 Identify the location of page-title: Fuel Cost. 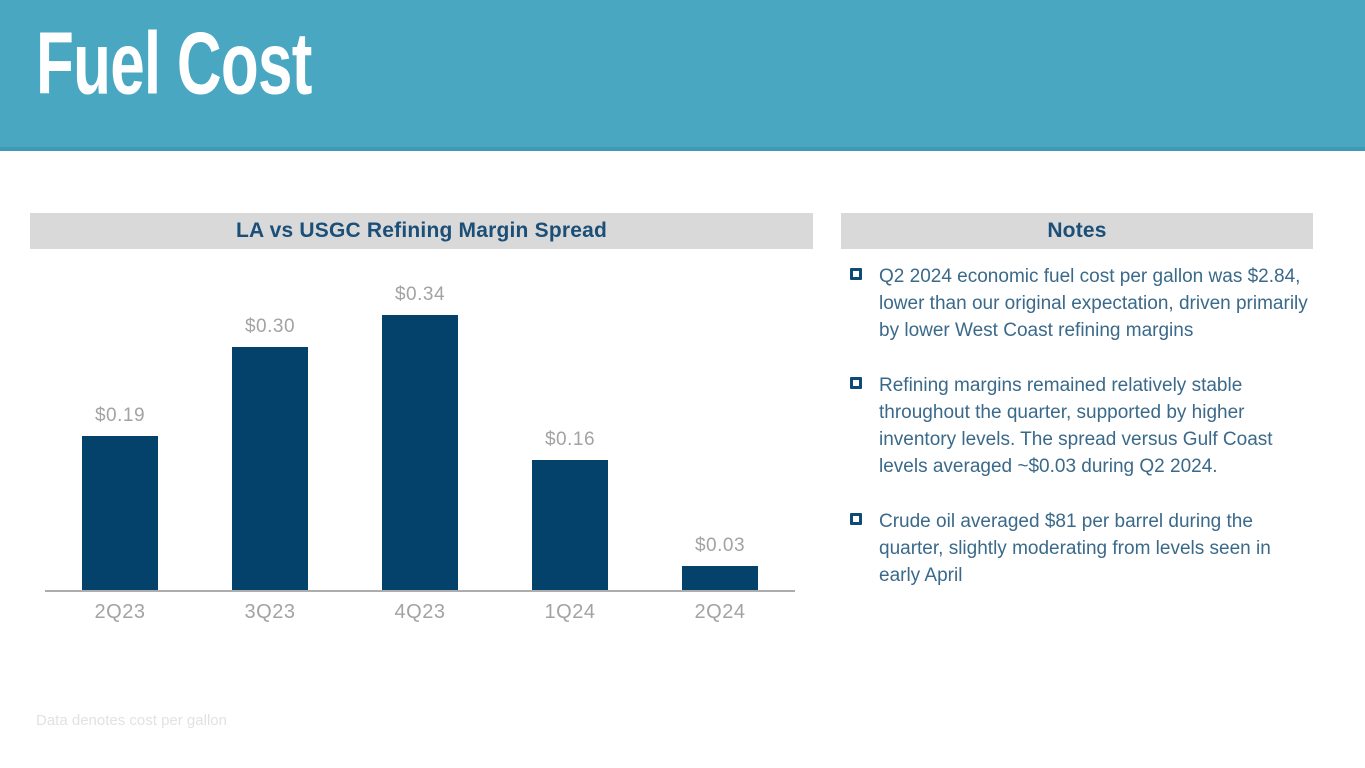
(174, 64).